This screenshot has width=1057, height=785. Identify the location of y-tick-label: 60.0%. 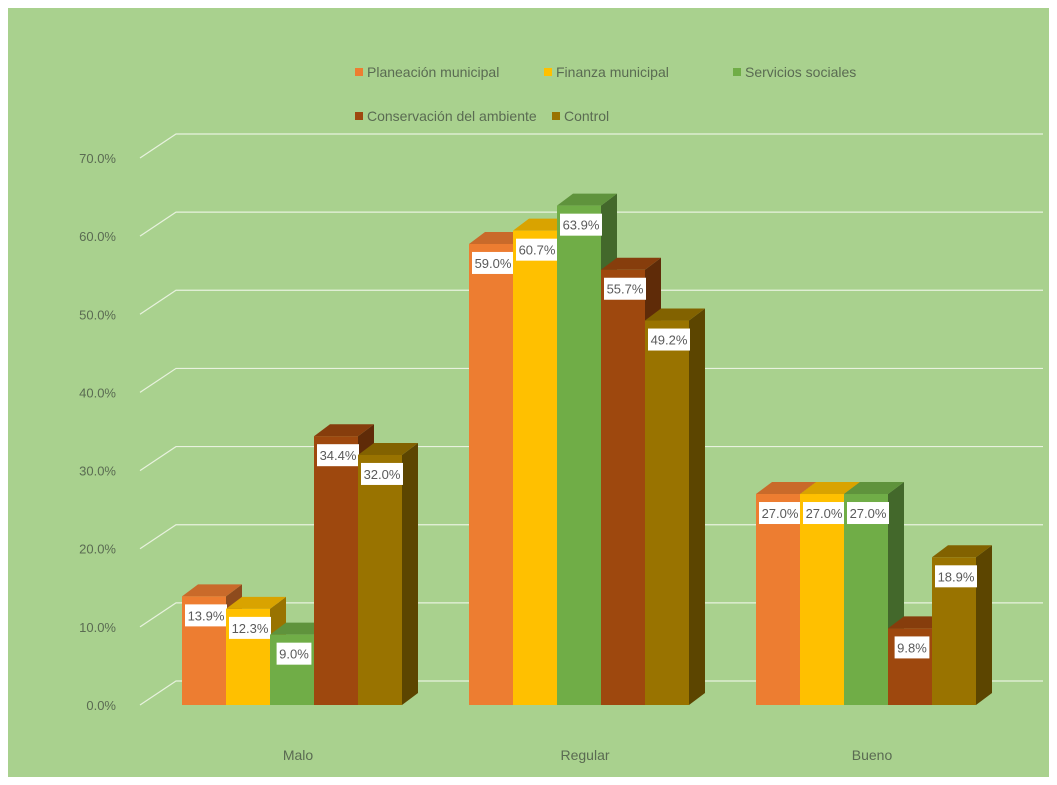
(97, 236).